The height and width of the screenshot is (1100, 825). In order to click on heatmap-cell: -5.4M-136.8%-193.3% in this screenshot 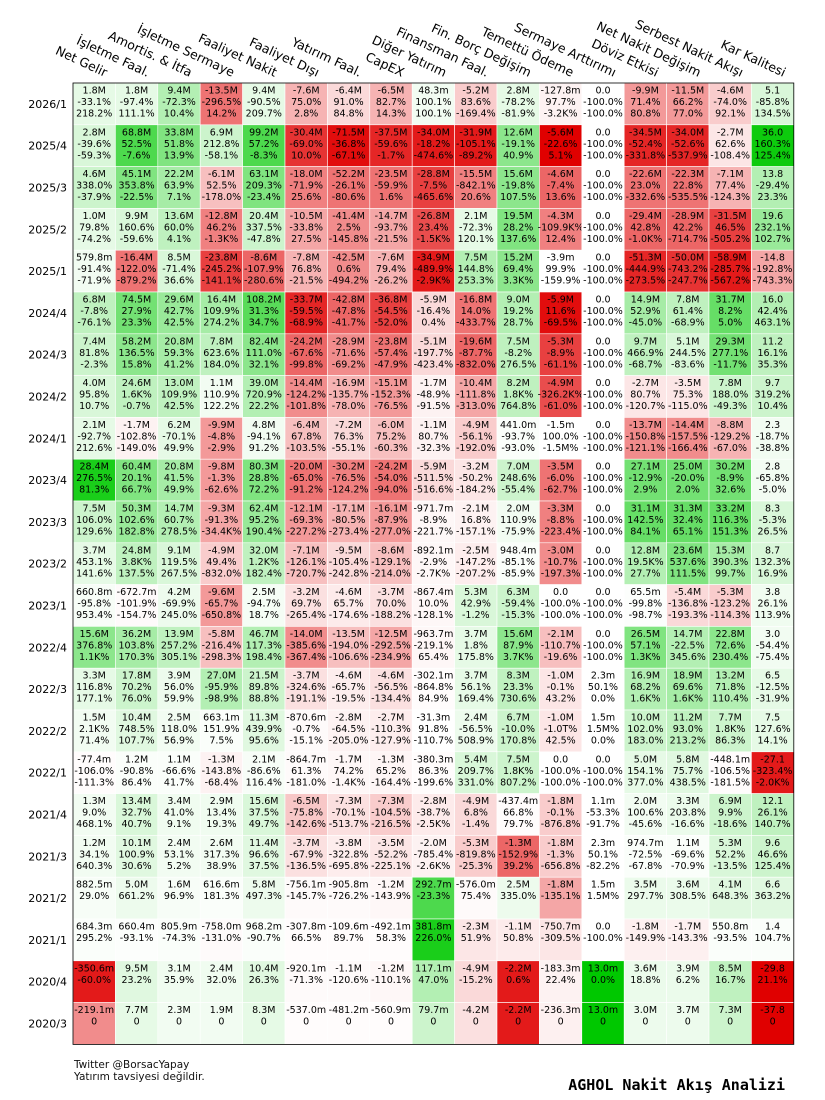, I will do `click(688, 605)`.